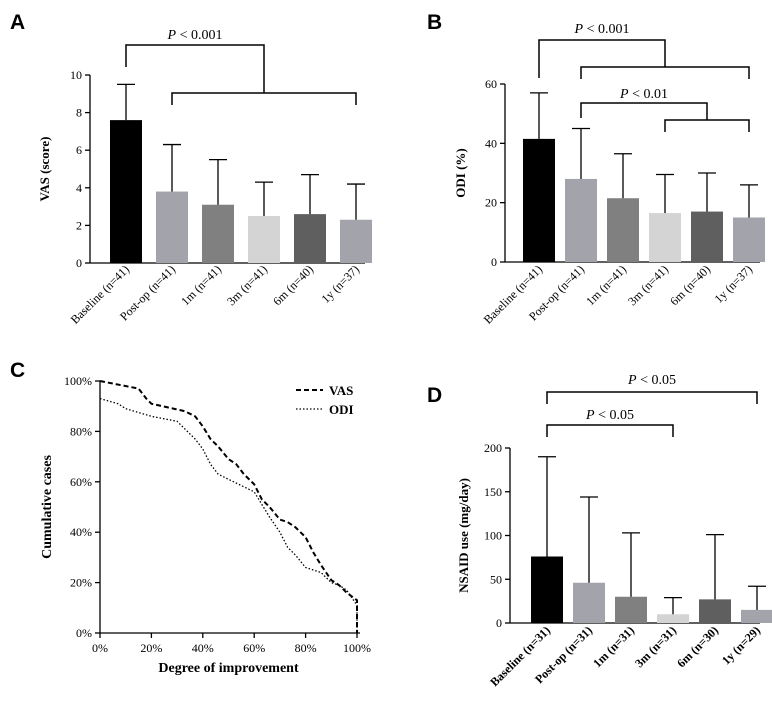  I want to click on x-axis-title: Degree of improvement, so click(228, 668).